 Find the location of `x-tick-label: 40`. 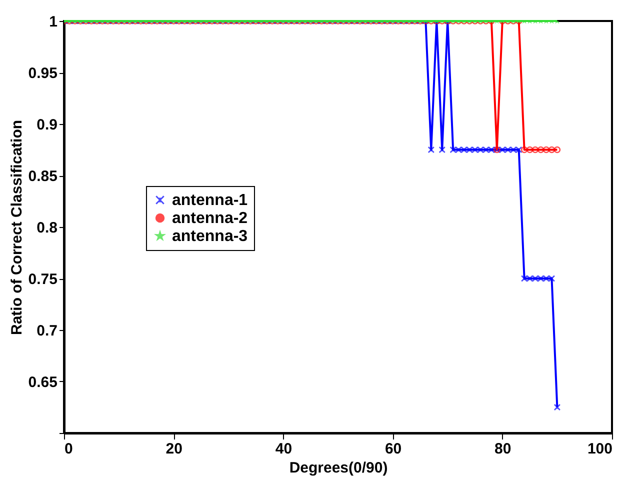

x-tick-label: 40 is located at coordinates (283, 449).